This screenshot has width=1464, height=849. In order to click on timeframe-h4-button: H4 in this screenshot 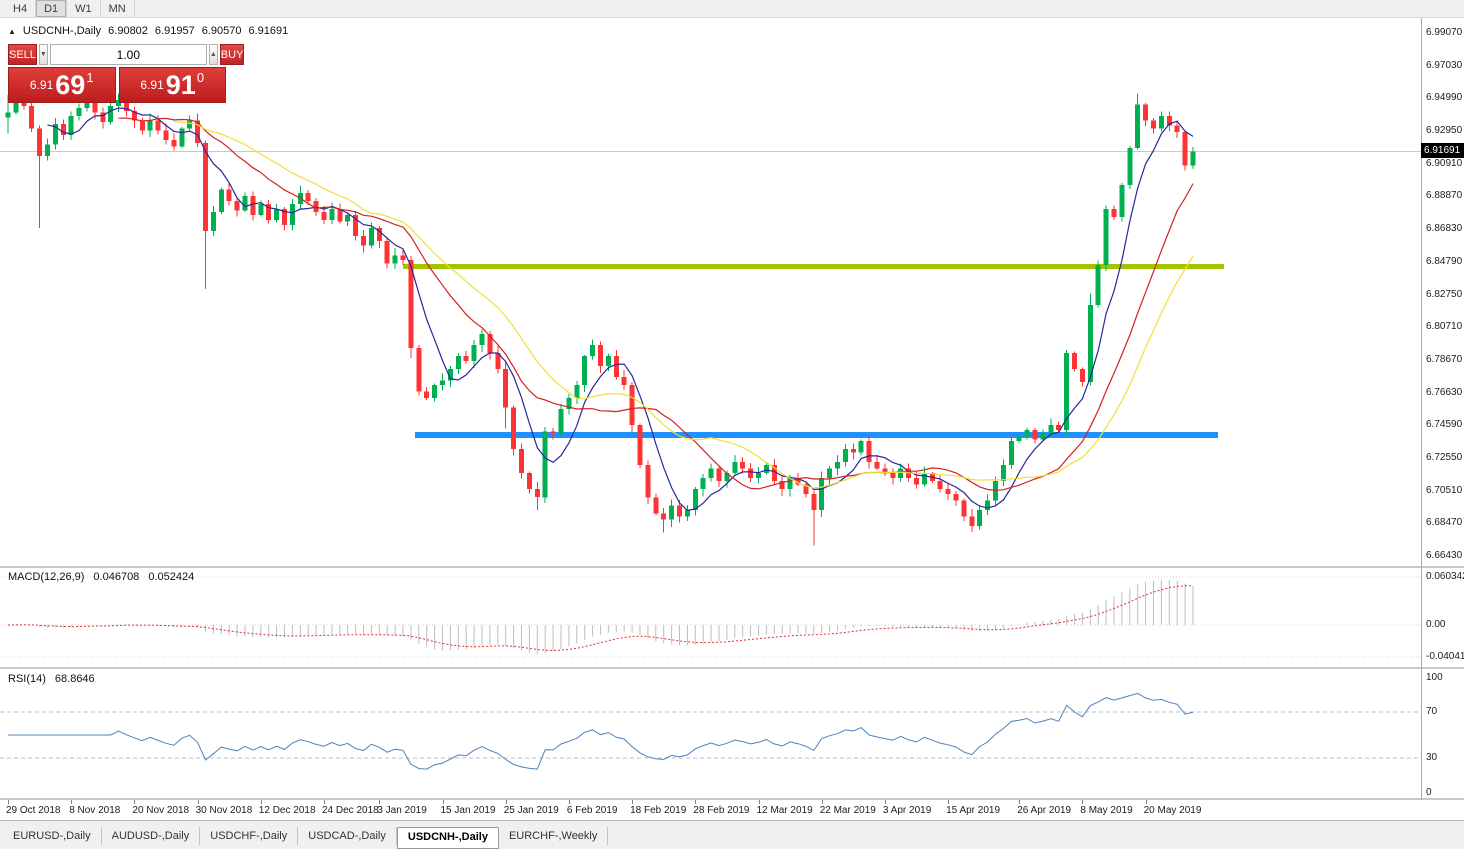, I will do `click(21, 8)`.